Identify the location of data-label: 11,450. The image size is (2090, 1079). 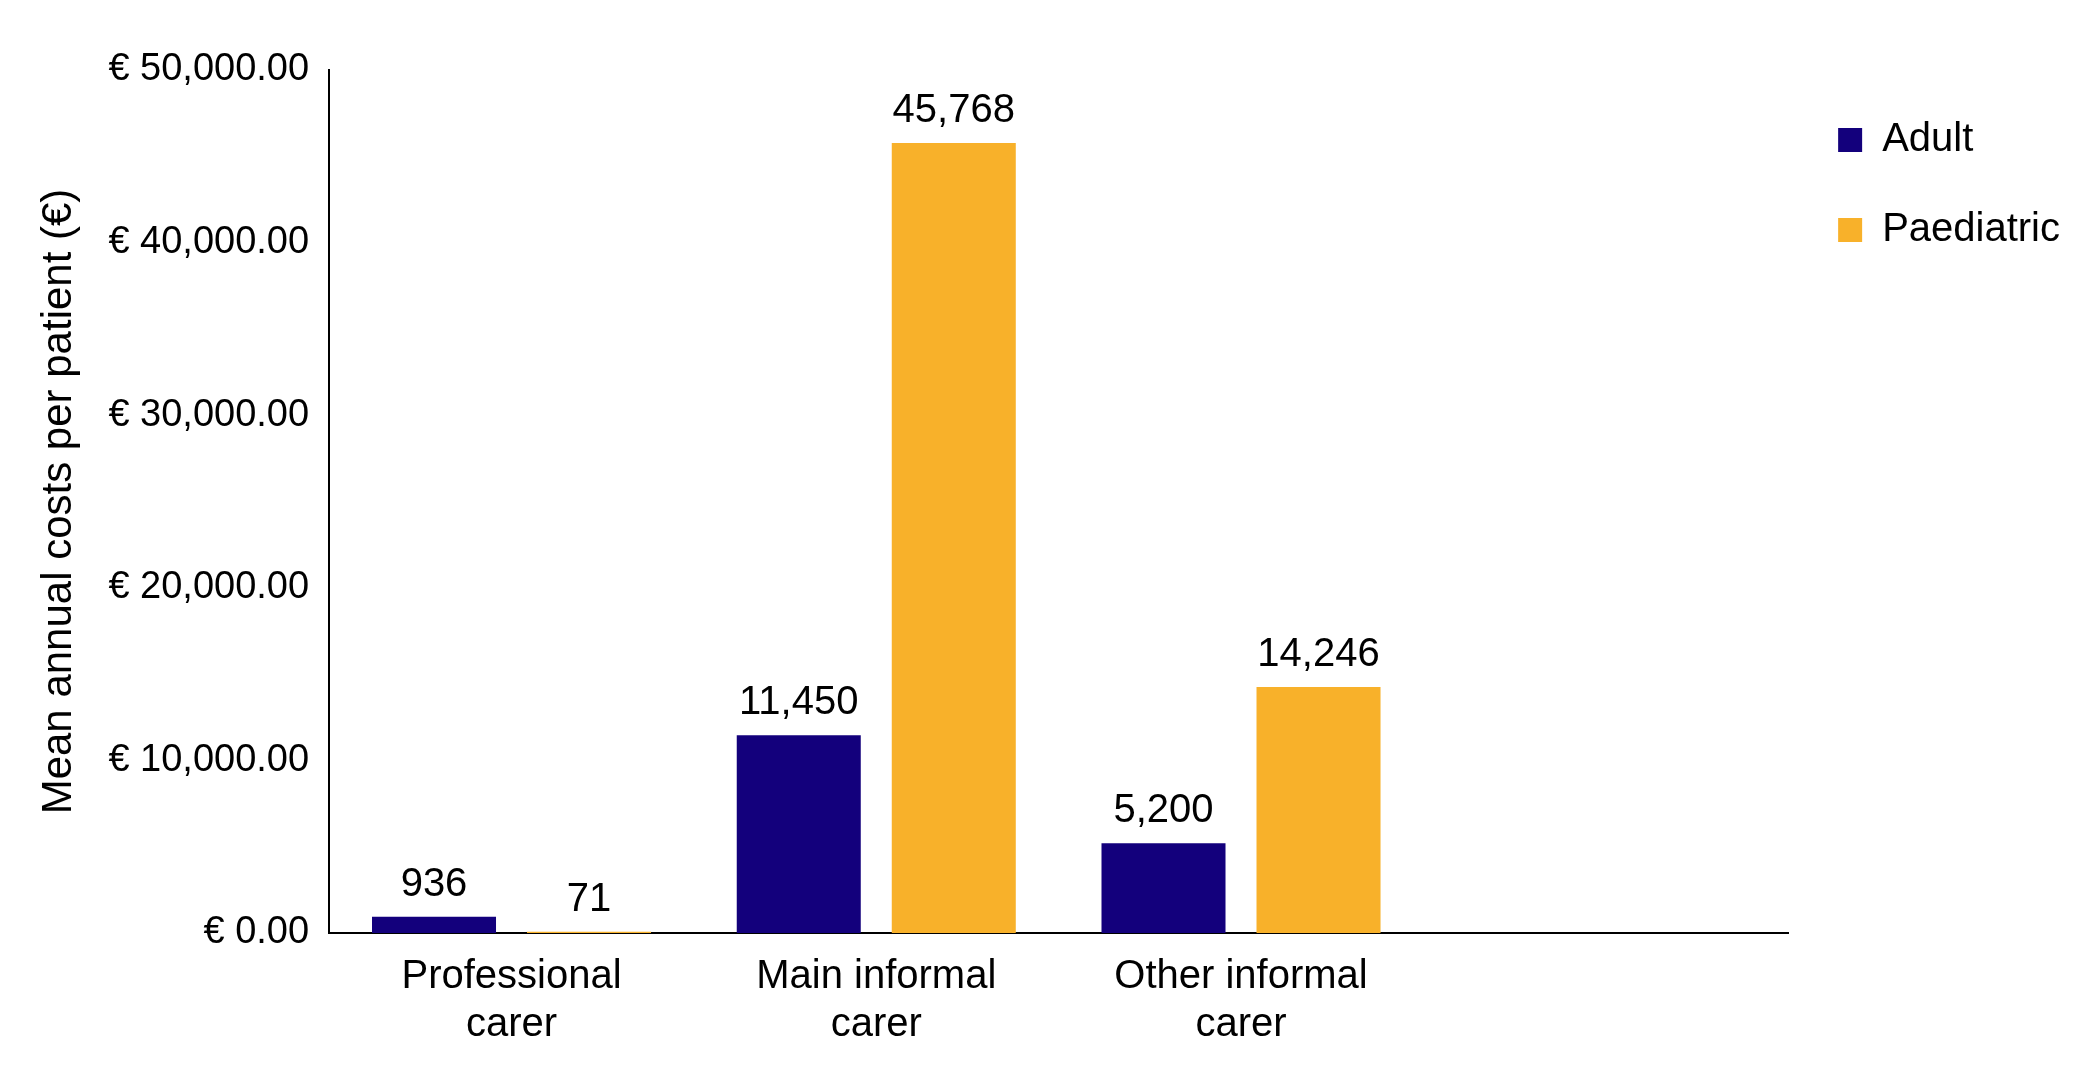
(799, 700).